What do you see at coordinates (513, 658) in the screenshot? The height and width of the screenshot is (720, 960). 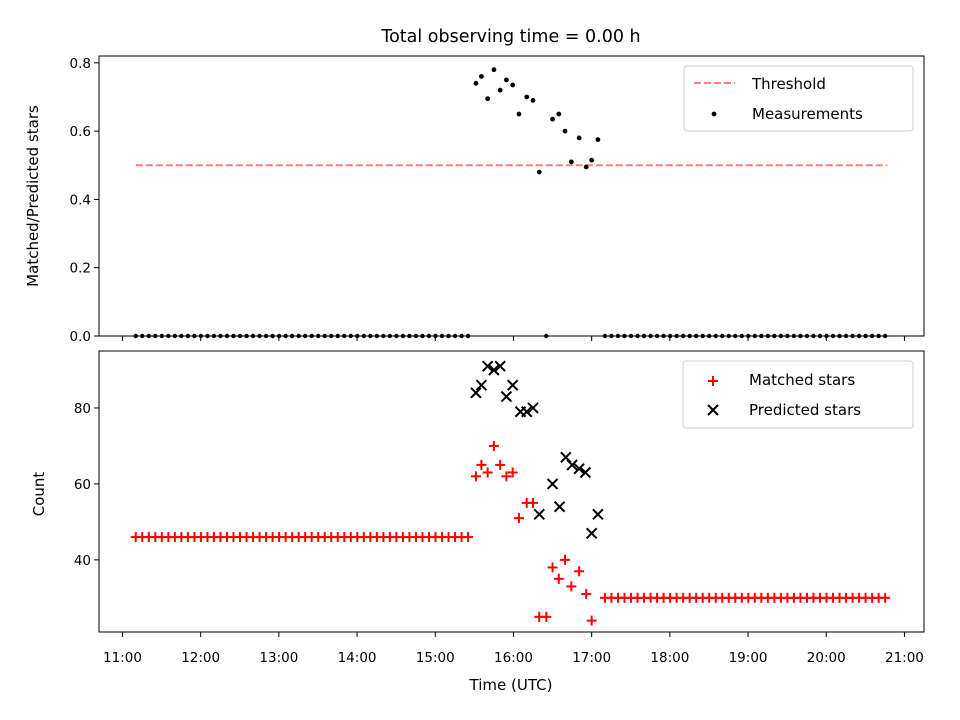 I see `x-tick-label: 16:00` at bounding box center [513, 658].